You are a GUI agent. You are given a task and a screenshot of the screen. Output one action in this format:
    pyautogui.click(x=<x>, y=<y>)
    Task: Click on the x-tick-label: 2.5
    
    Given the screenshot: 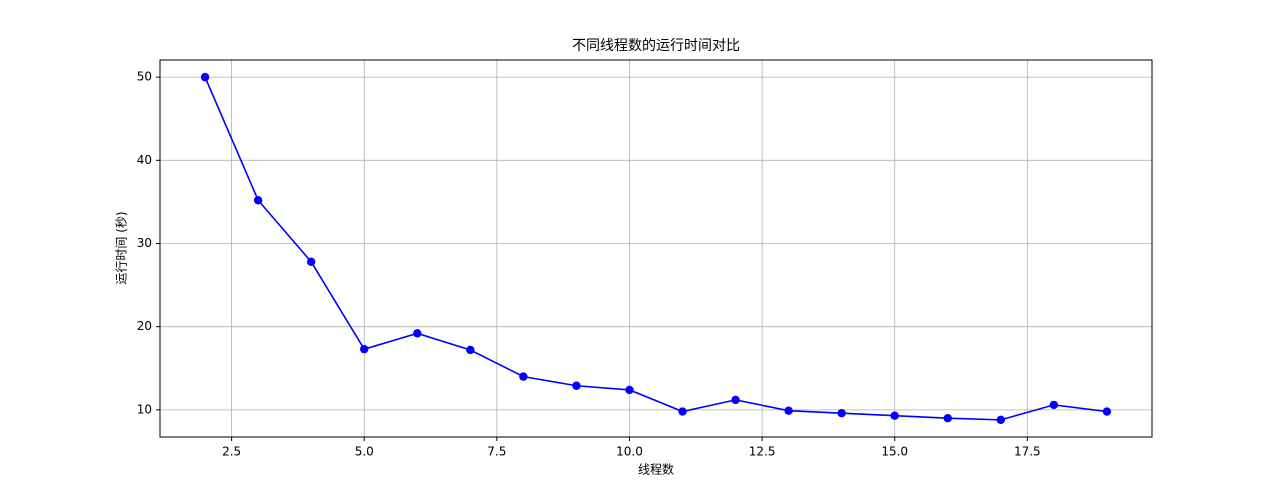 What is the action you would take?
    pyautogui.click(x=231, y=452)
    